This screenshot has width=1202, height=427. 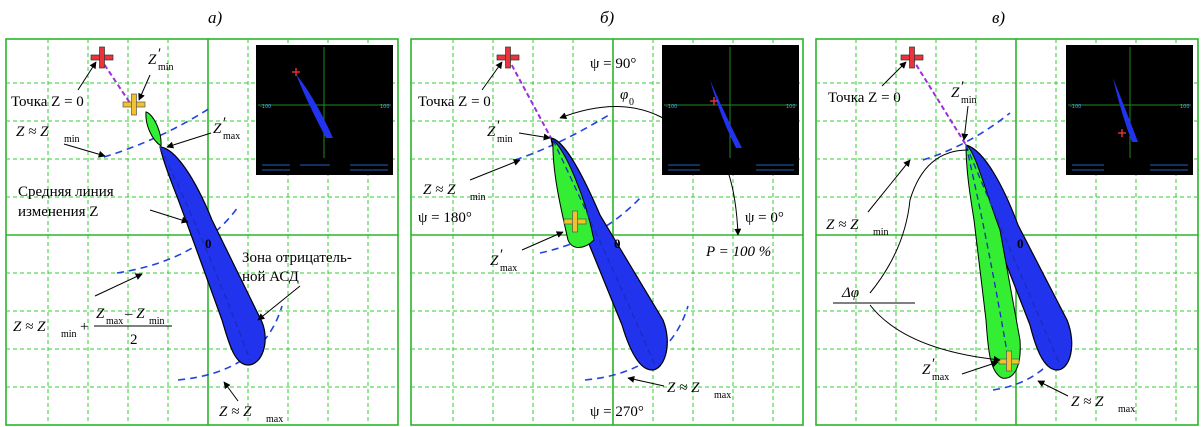 I want to click on panel-a-scope: -100 100, so click(x=324, y=110).